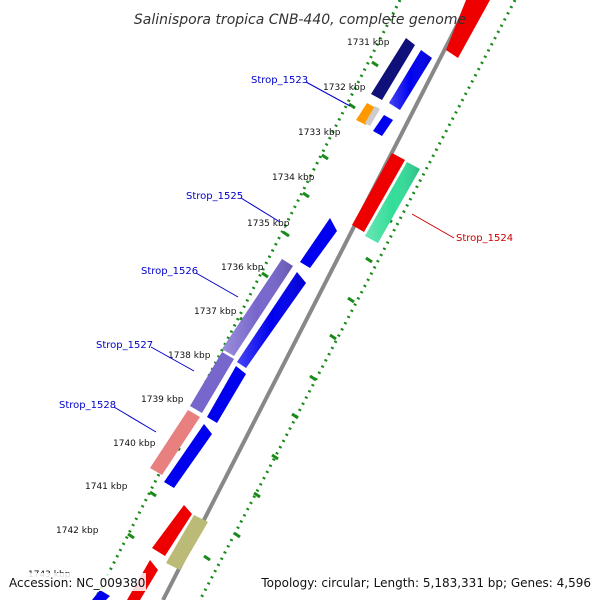 This screenshot has width=600, height=600. I want to click on footer-left-bg, so click(76, 582).